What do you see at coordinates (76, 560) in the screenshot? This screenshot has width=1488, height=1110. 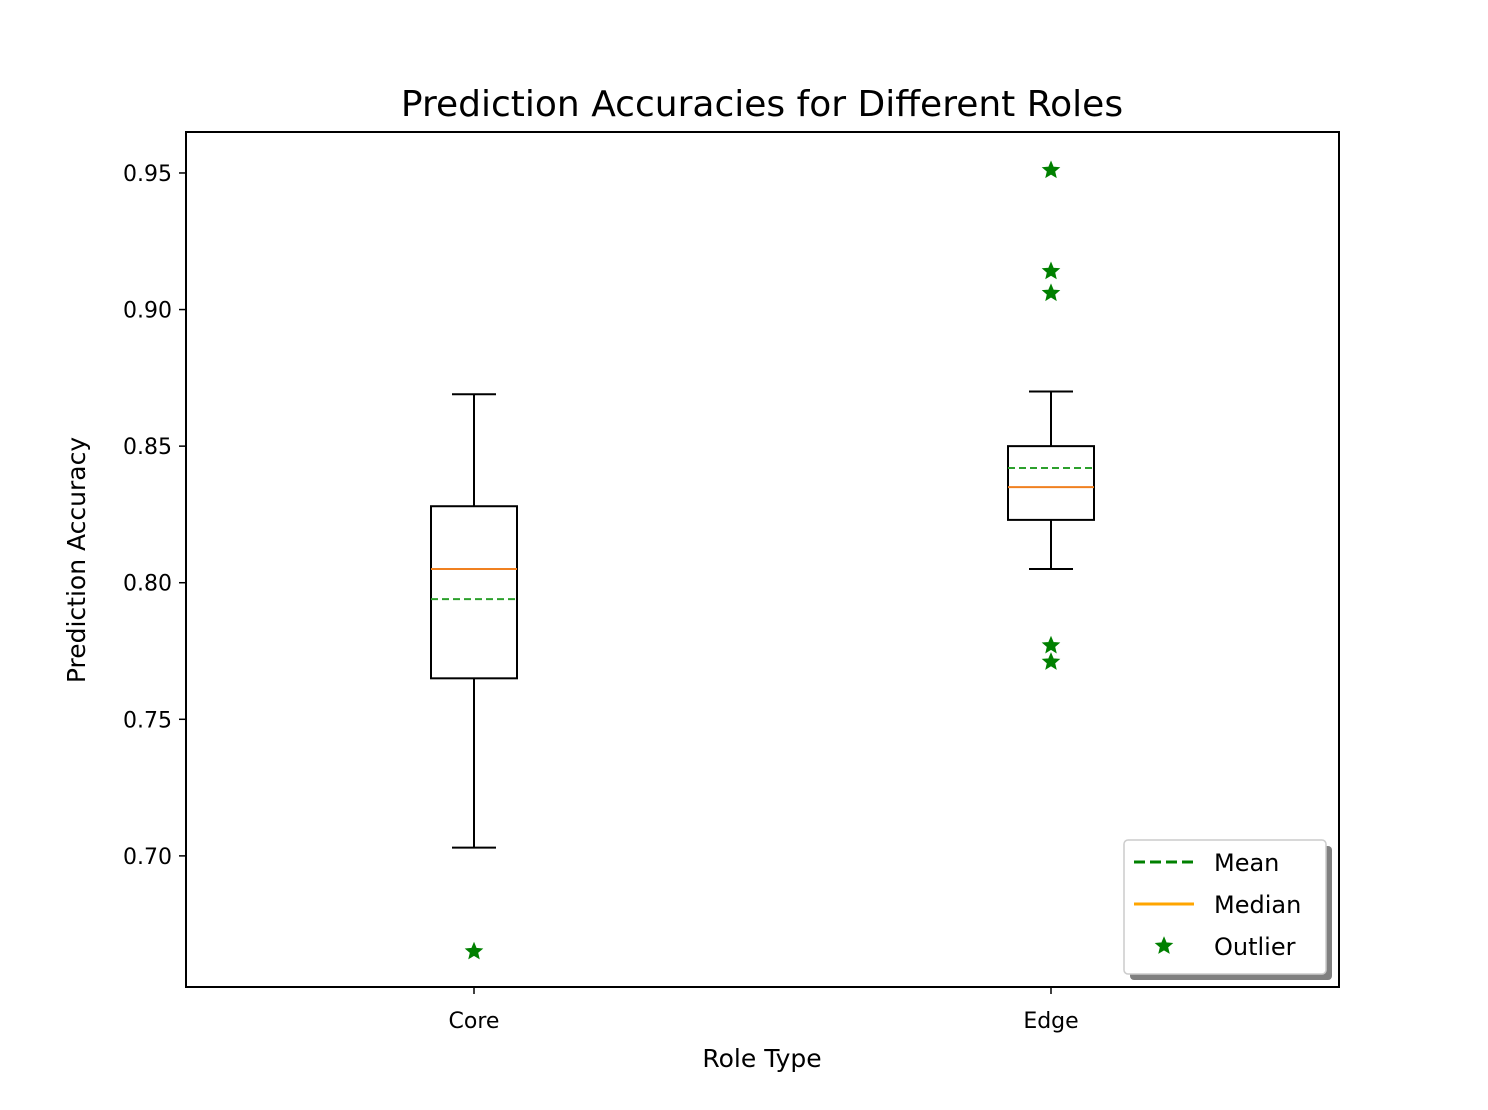 I see `y-axis-label: Prediction Accuracy` at bounding box center [76, 560].